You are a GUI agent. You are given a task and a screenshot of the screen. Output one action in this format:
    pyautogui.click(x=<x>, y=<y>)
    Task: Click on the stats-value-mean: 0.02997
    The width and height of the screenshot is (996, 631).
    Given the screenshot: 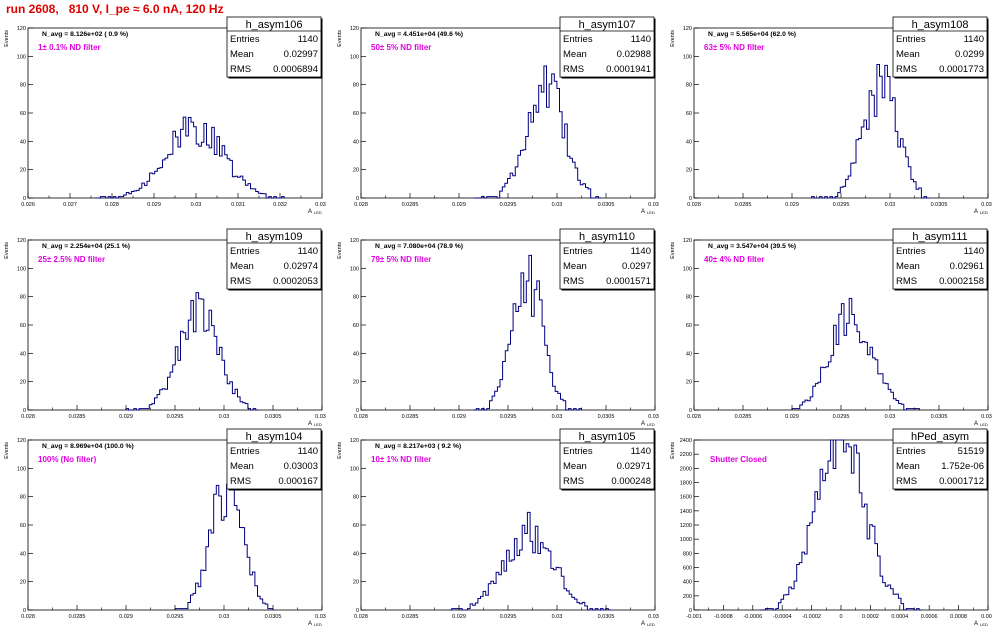 What is the action you would take?
    pyautogui.click(x=301, y=54)
    